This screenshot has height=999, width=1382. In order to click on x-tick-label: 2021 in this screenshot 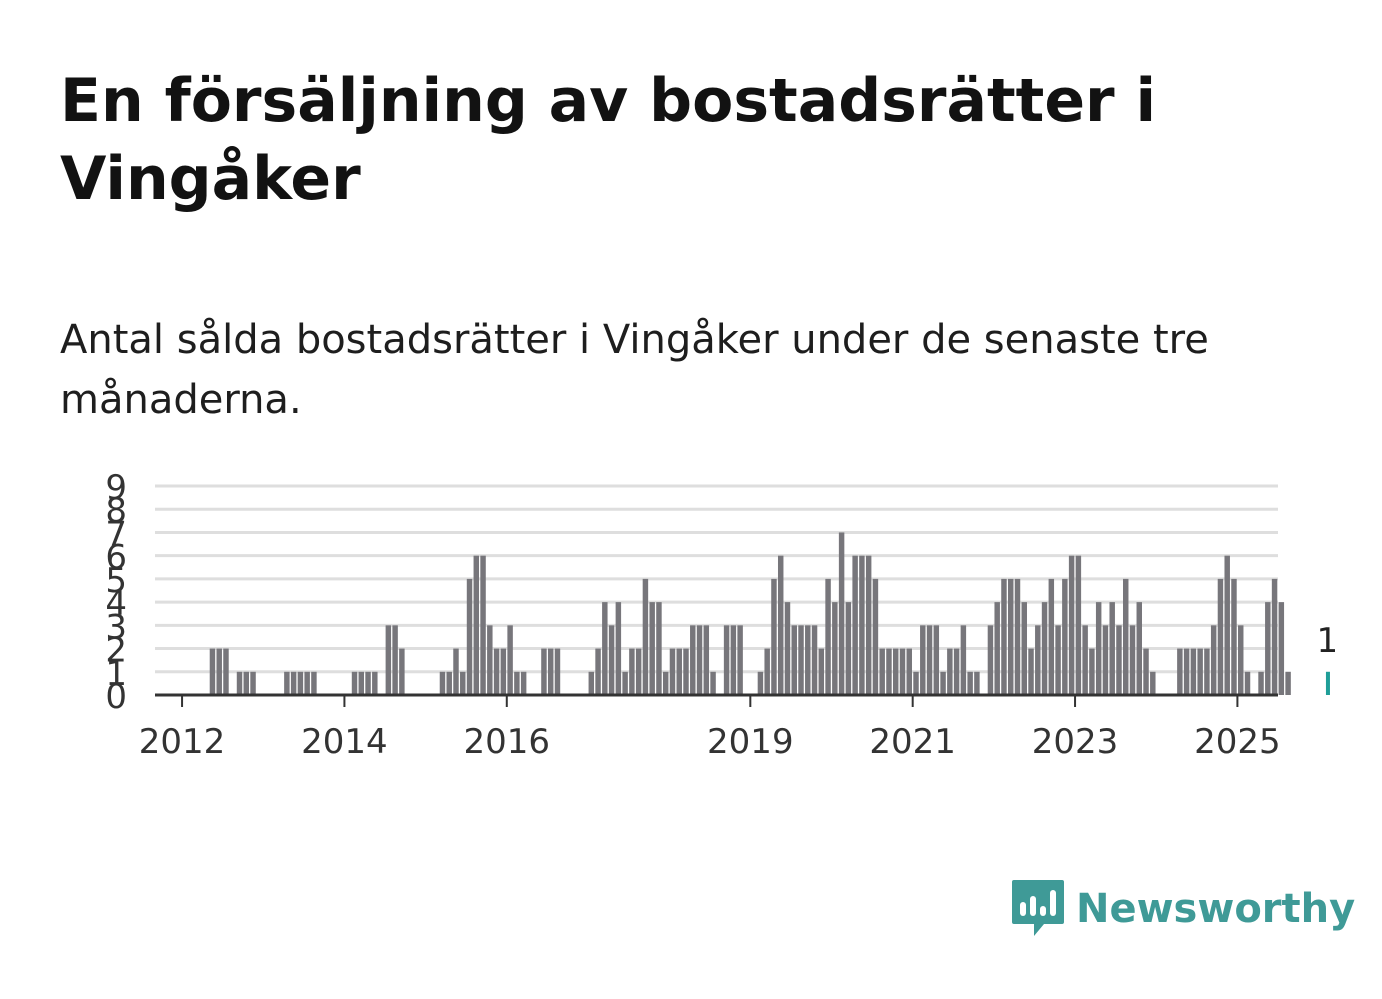, I will do `click(912, 742)`.